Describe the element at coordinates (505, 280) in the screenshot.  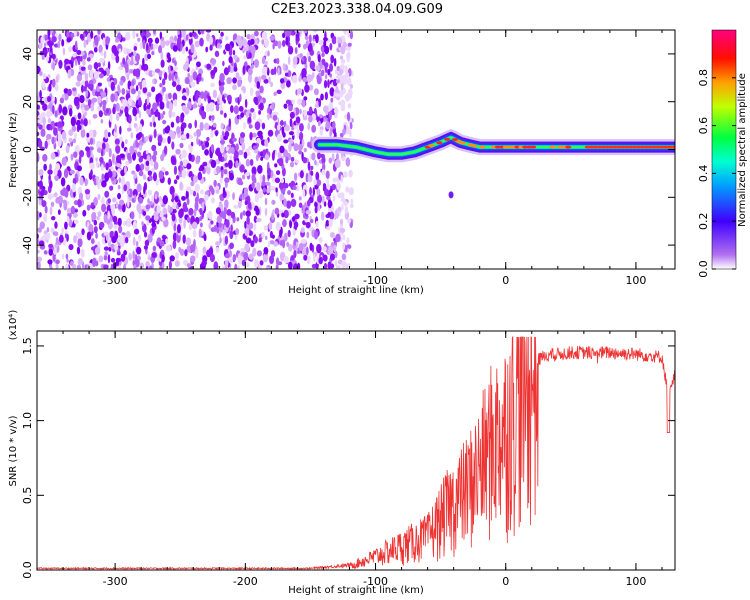
I see `x-tick-label: 0` at that location.